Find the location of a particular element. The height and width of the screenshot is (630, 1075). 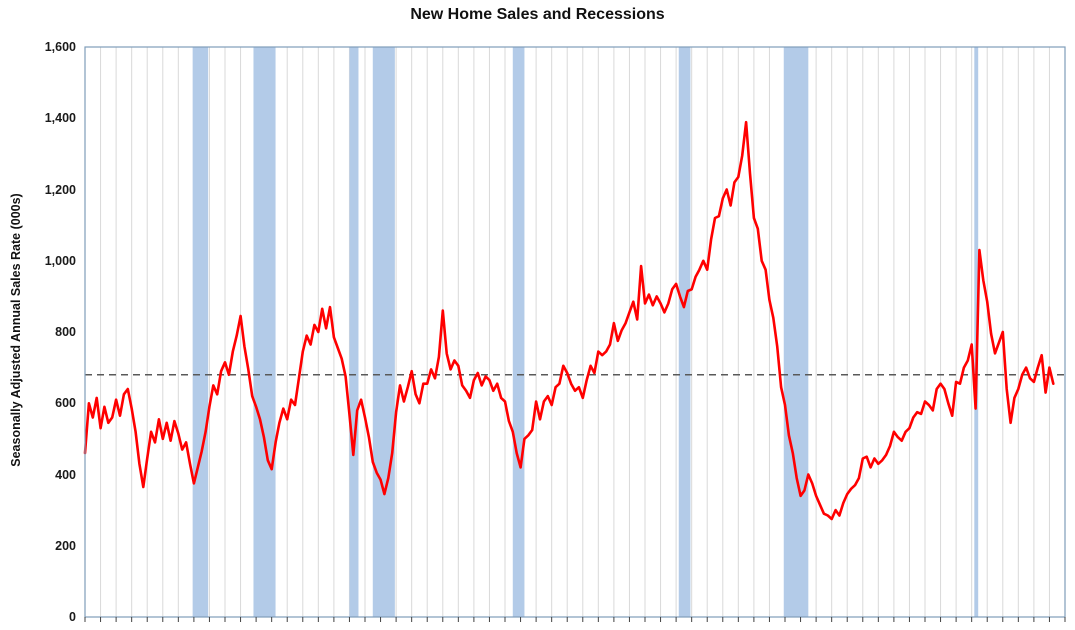

y-tick-label: 400 is located at coordinates (65, 474).